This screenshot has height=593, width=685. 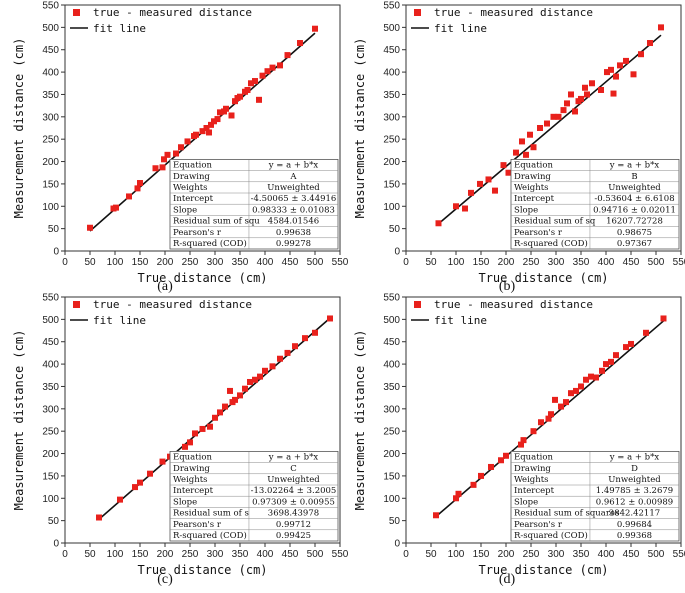 What do you see at coordinates (56, 544) in the screenshot?
I see `y-tick-label: 0` at bounding box center [56, 544].